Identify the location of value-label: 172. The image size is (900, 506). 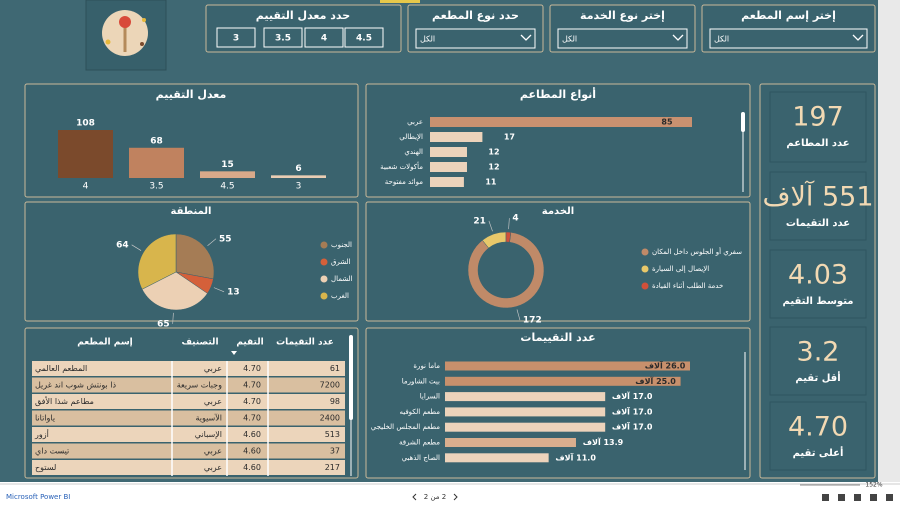
(532, 321).